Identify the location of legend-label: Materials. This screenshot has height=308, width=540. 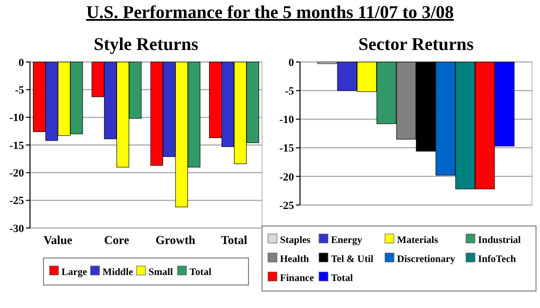
(417, 240).